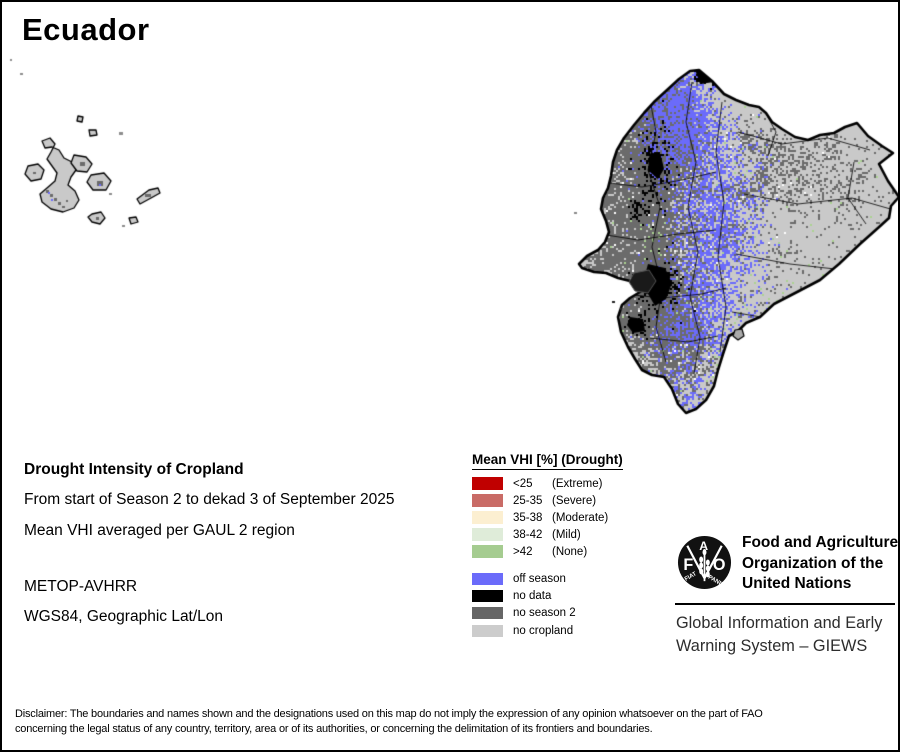 The width and height of the screenshot is (900, 752). I want to click on legend-class-label: (Moderate), so click(580, 517).